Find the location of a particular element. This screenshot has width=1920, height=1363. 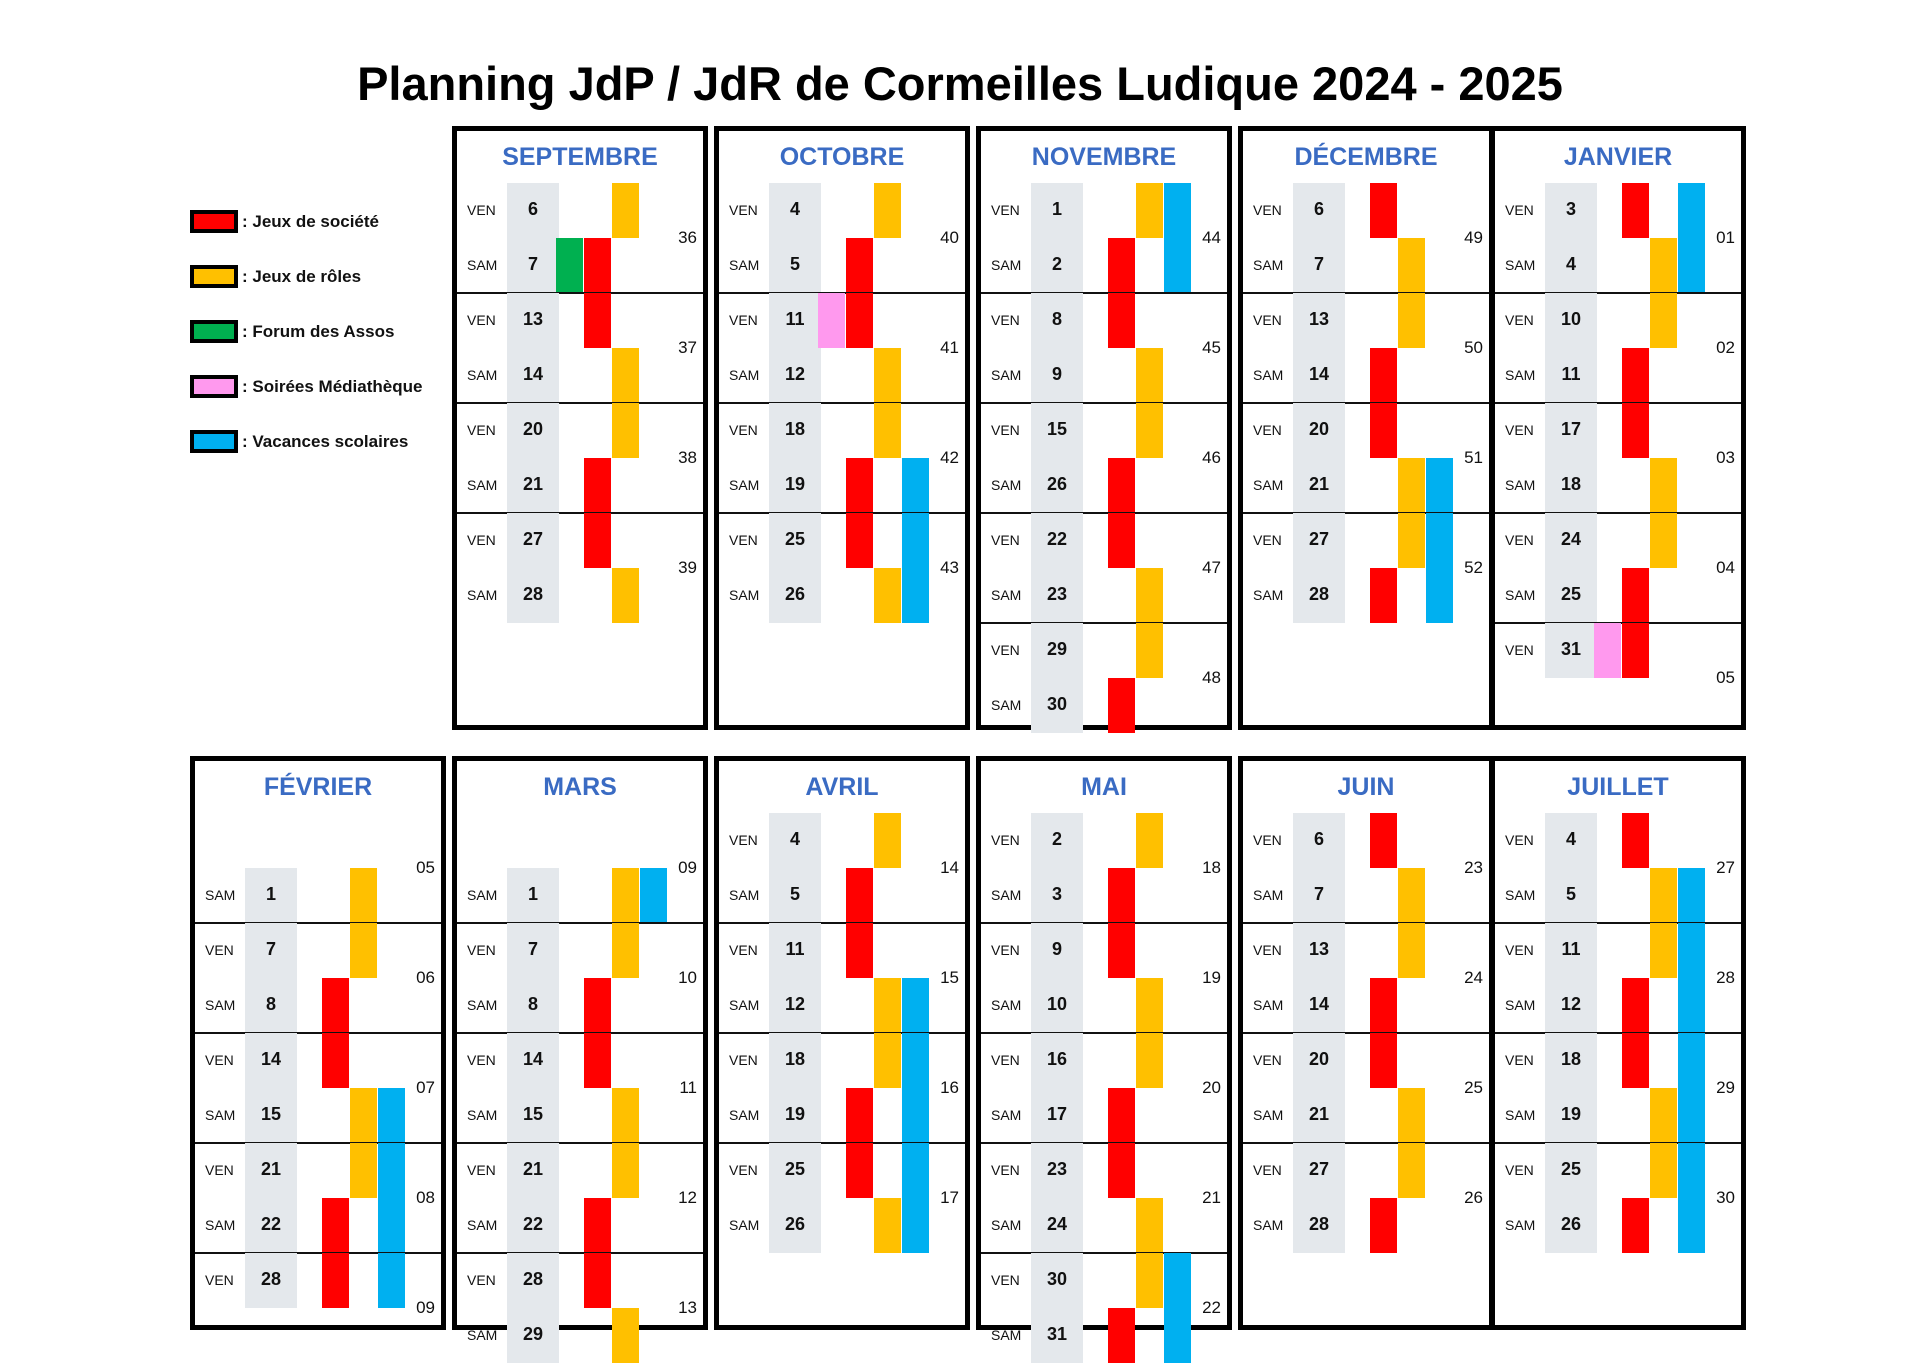

event-bar-forum is located at coordinates (569, 265).